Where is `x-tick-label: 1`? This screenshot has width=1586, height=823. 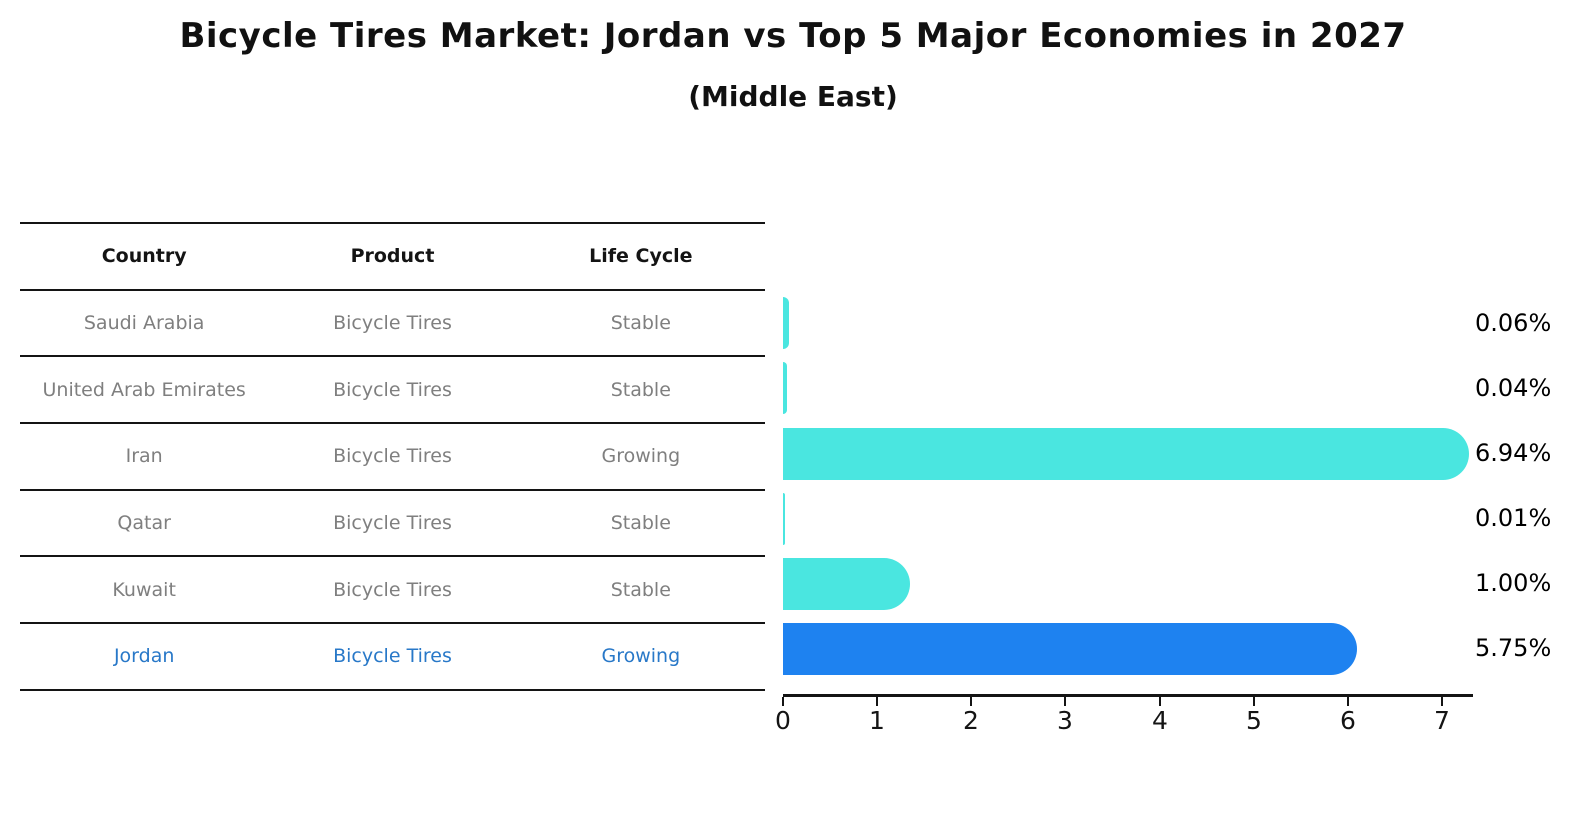 x-tick-label: 1 is located at coordinates (877, 720).